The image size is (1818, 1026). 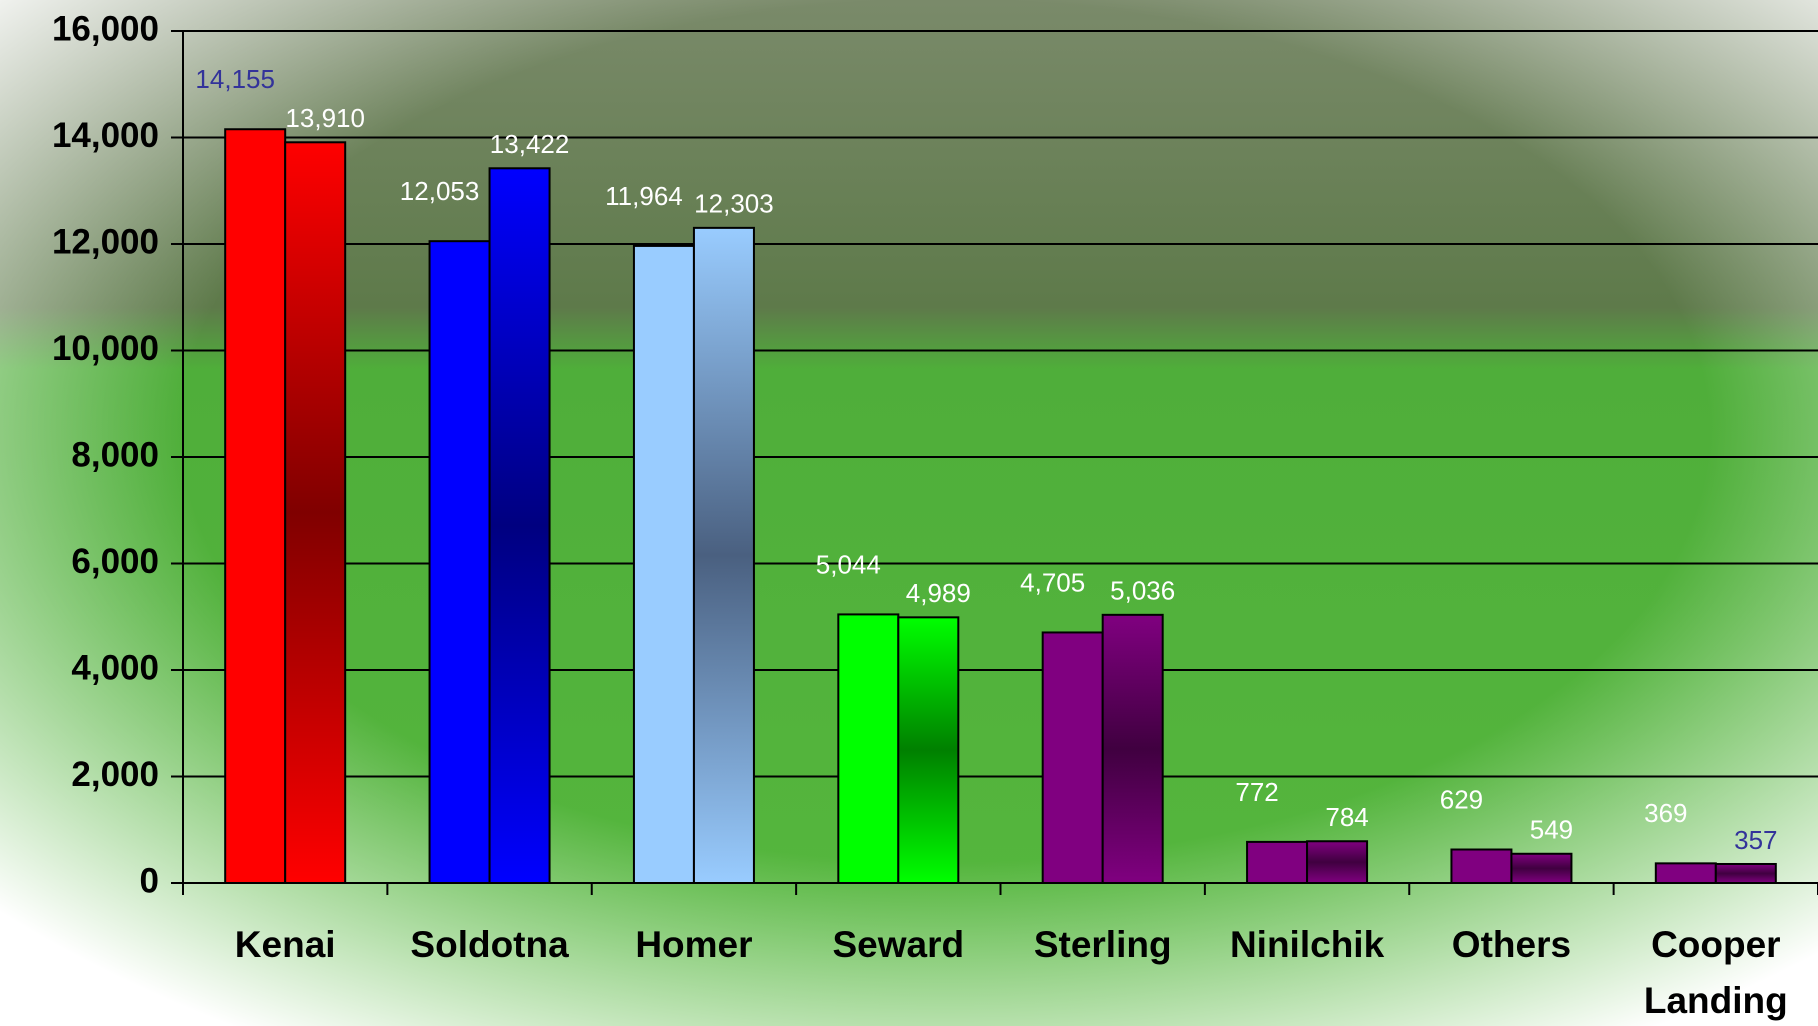 I want to click on y-tick-label: 16,000, so click(x=105, y=28).